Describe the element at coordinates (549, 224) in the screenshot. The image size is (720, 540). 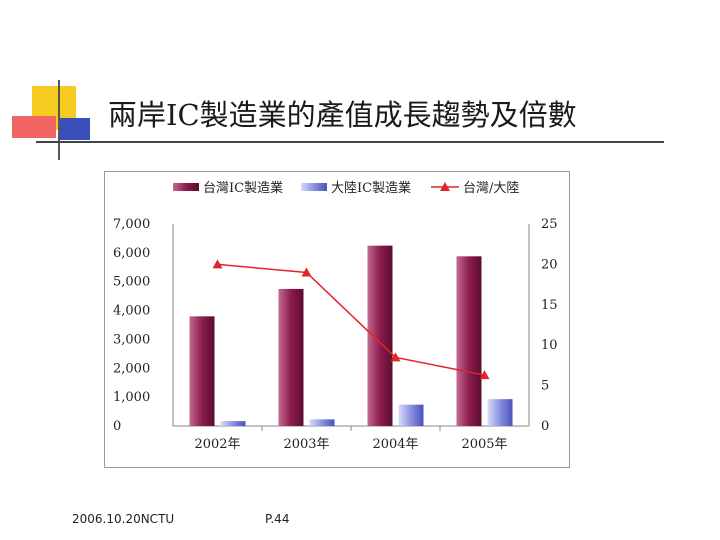
I see `y-right-tick-label: 25` at that location.